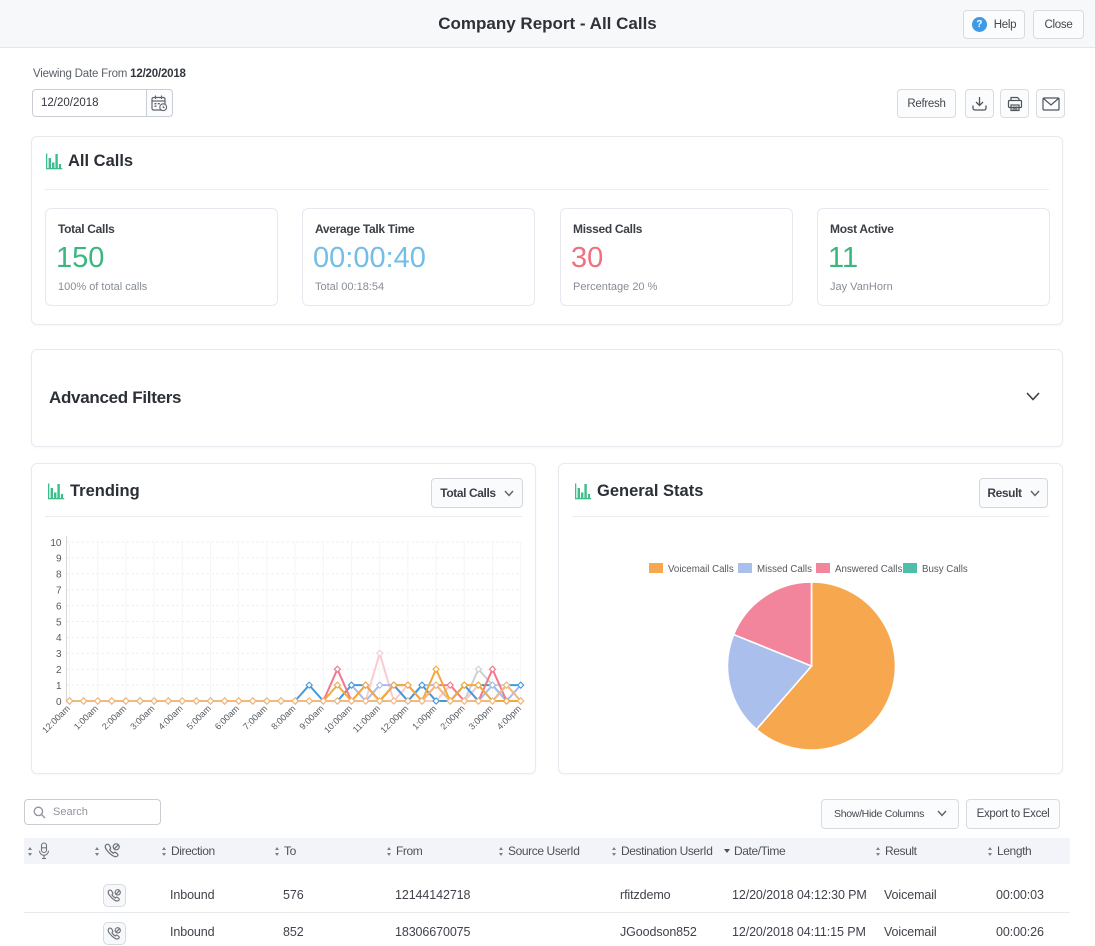 The image size is (1095, 946). I want to click on svg-text: 10, so click(56, 543).